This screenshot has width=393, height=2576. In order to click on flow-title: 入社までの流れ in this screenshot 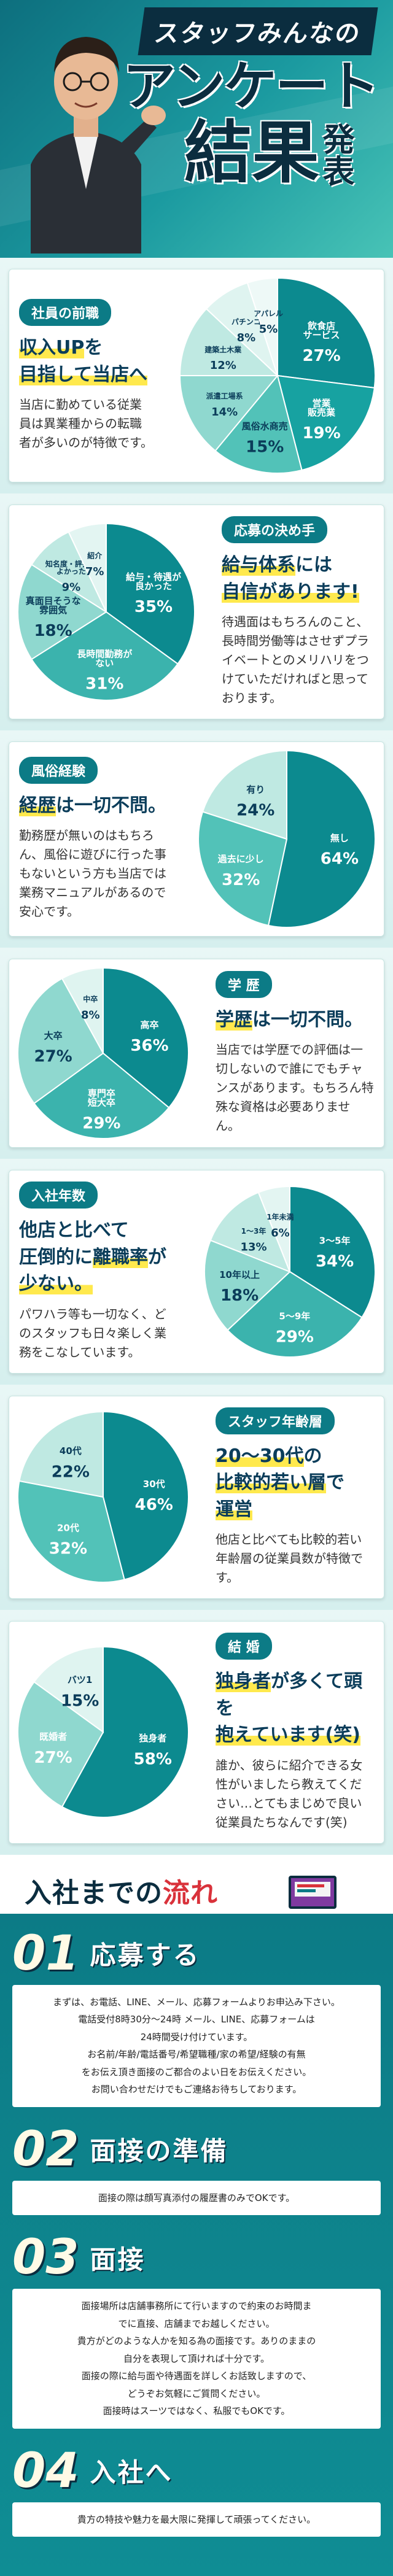, I will do `click(121, 1890)`.